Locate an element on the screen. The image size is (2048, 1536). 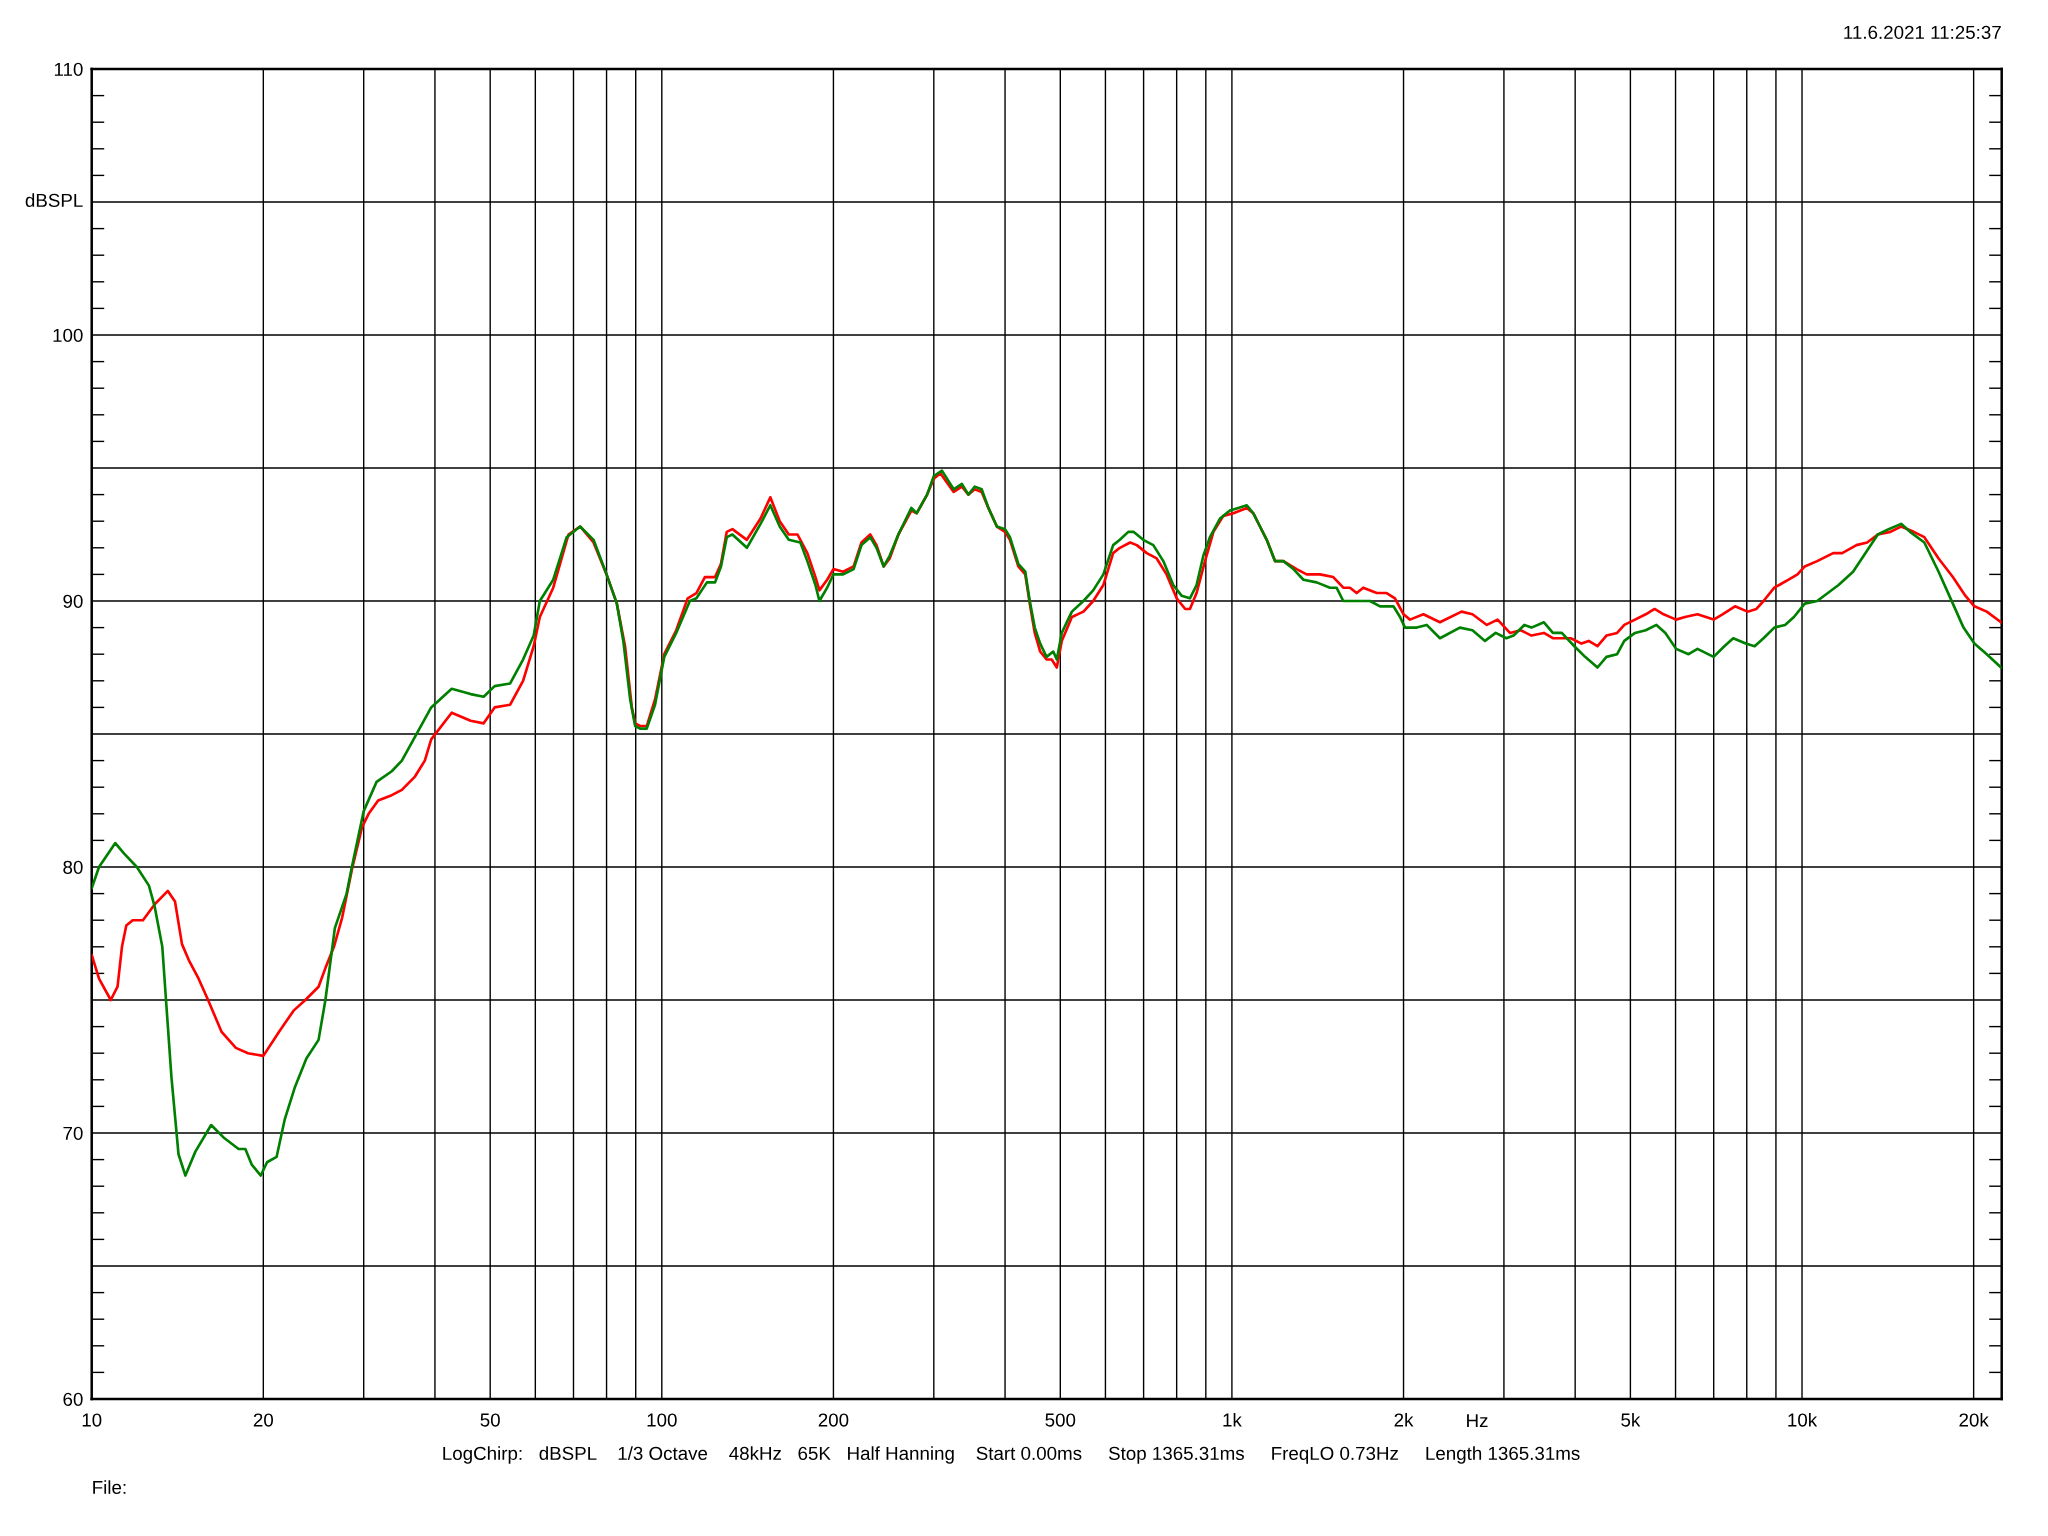
x-tick-label: 50 is located at coordinates (490, 1420).